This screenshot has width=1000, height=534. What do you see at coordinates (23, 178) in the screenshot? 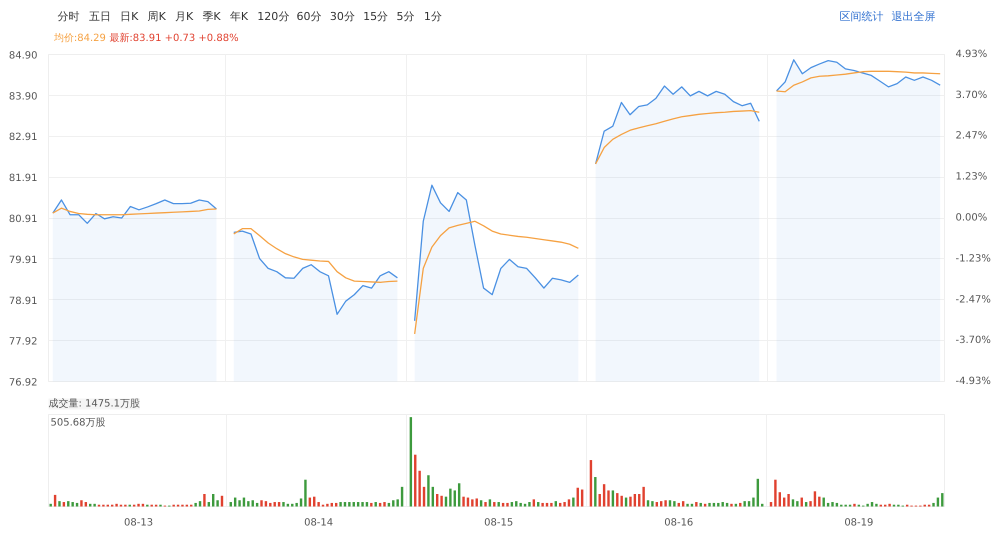
I see `y-tick-label: 81.91` at bounding box center [23, 178].